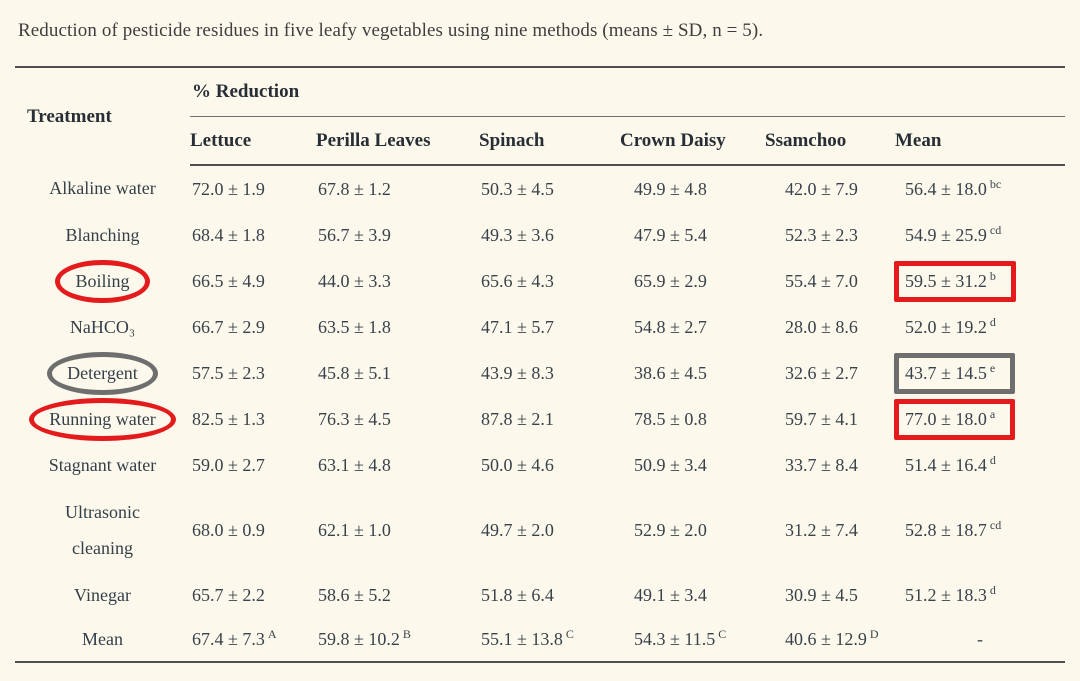 This screenshot has height=681, width=1080. I want to click on cell-value: 82.5 ± 1.3, so click(228, 418).